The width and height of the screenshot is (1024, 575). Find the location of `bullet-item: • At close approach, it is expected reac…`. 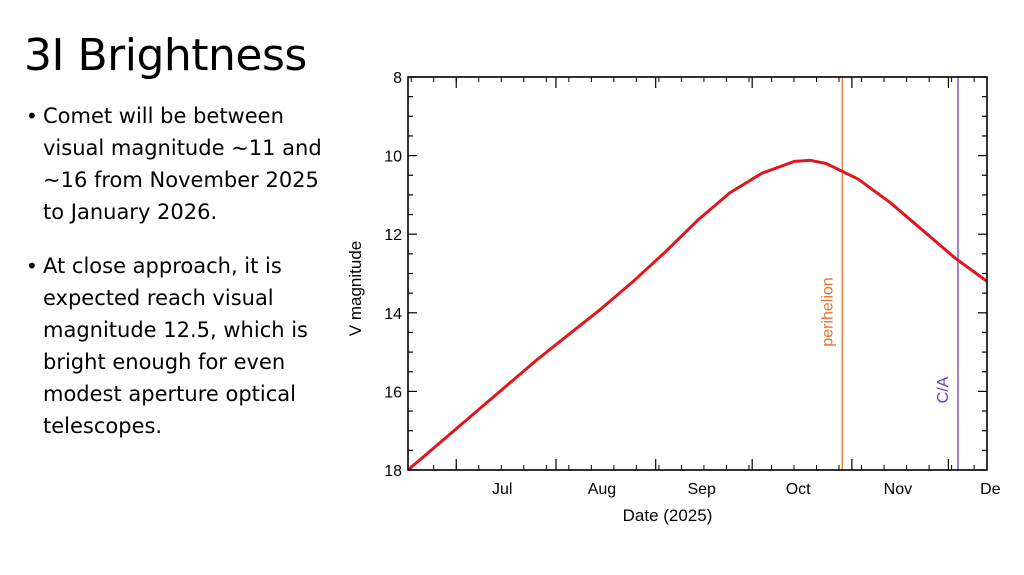

bullet-item: • At close approach, it is expected reac… is located at coordinates (174, 346).